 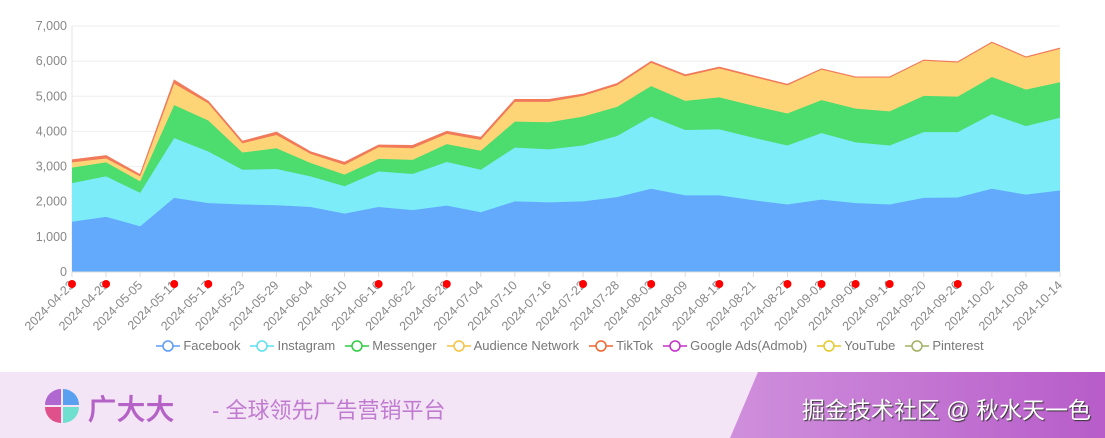 What do you see at coordinates (51, 96) in the screenshot?
I see `y-tick-label: 5,000` at bounding box center [51, 96].